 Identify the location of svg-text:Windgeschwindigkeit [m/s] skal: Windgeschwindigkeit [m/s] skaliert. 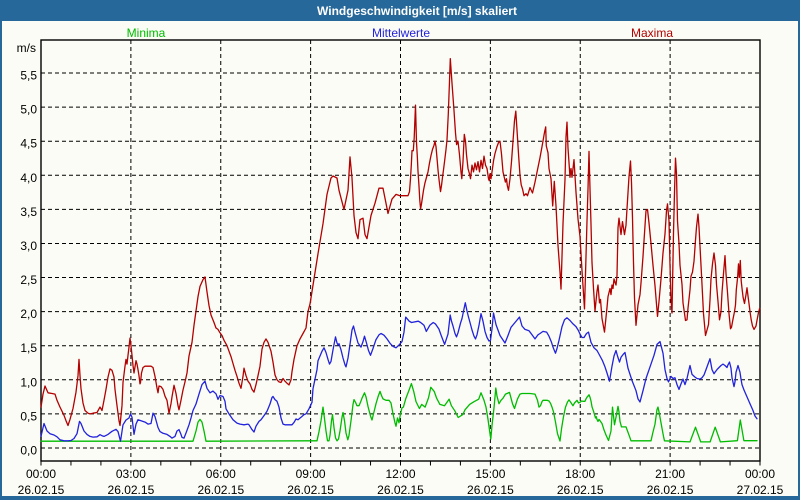
(417, 11).